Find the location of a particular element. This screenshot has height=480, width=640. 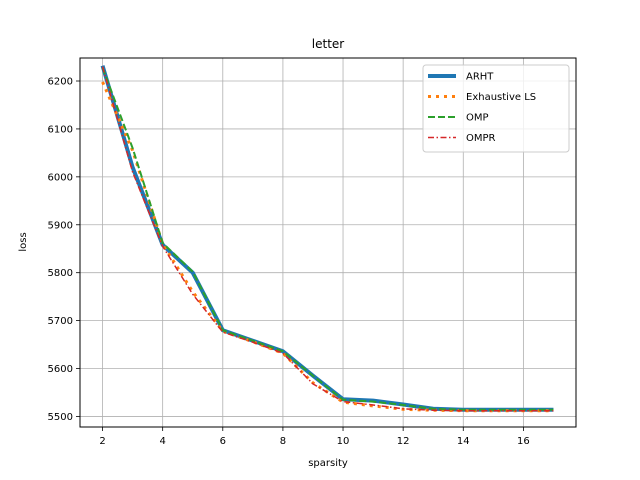

legend-box is located at coordinates (496, 108).